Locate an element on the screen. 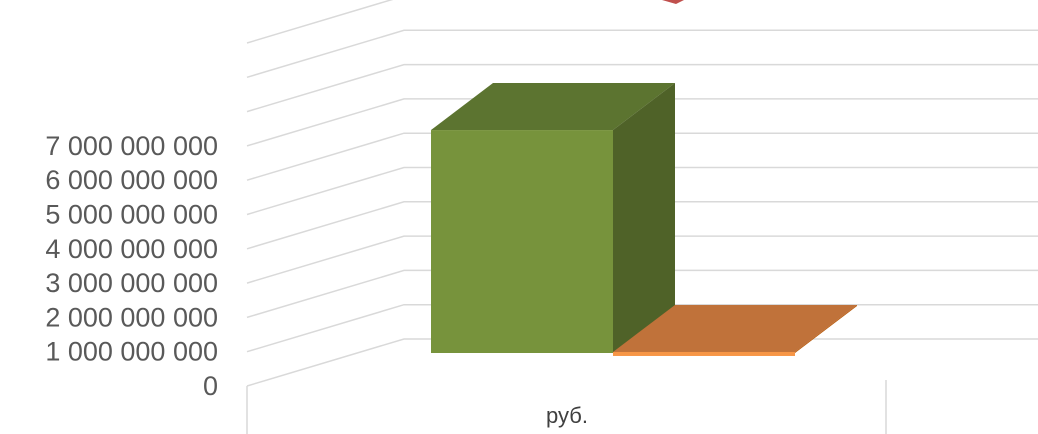  category-label: руб. is located at coordinates (567, 415).